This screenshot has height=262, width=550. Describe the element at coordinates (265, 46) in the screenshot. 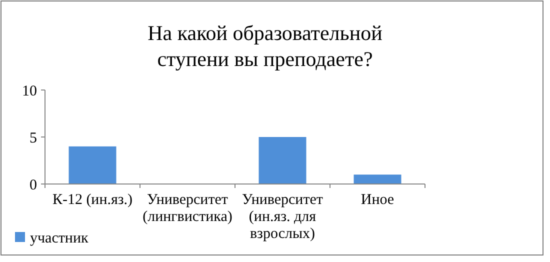

I see `chart-title: На какой образовательной ступени вы преподаете?` at that location.